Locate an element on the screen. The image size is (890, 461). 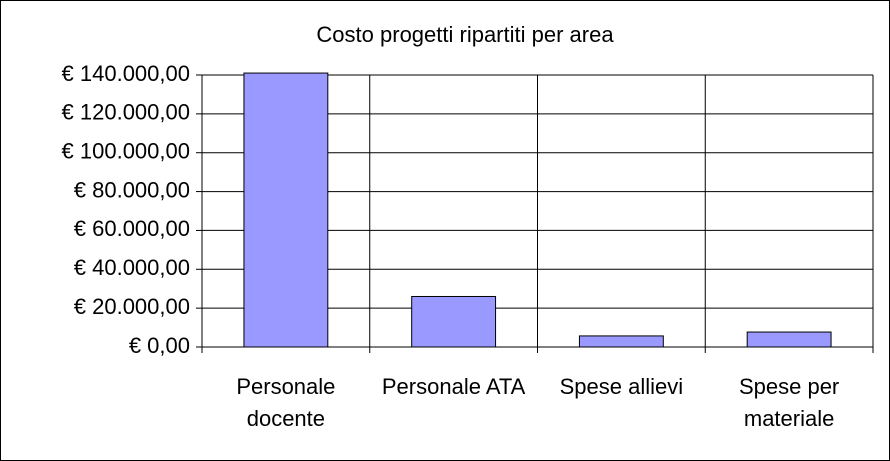
y-tick-label: € 120.000,00 is located at coordinates (126, 112).